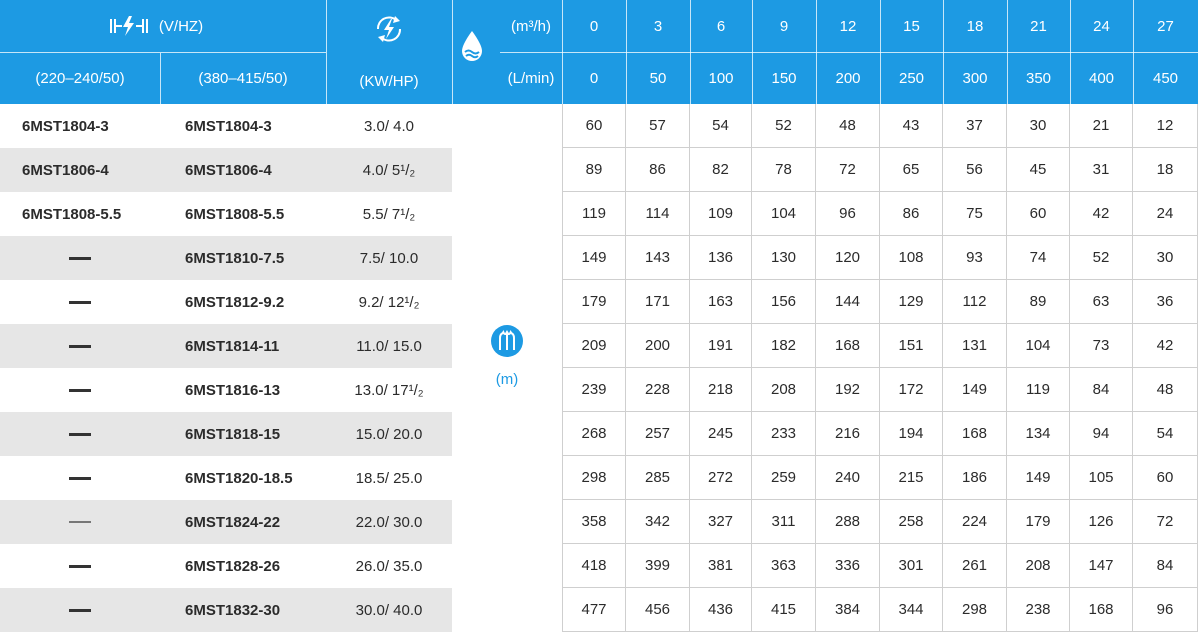 This screenshot has width=1198, height=639. I want to click on head-value-cell: 131, so click(975, 346).